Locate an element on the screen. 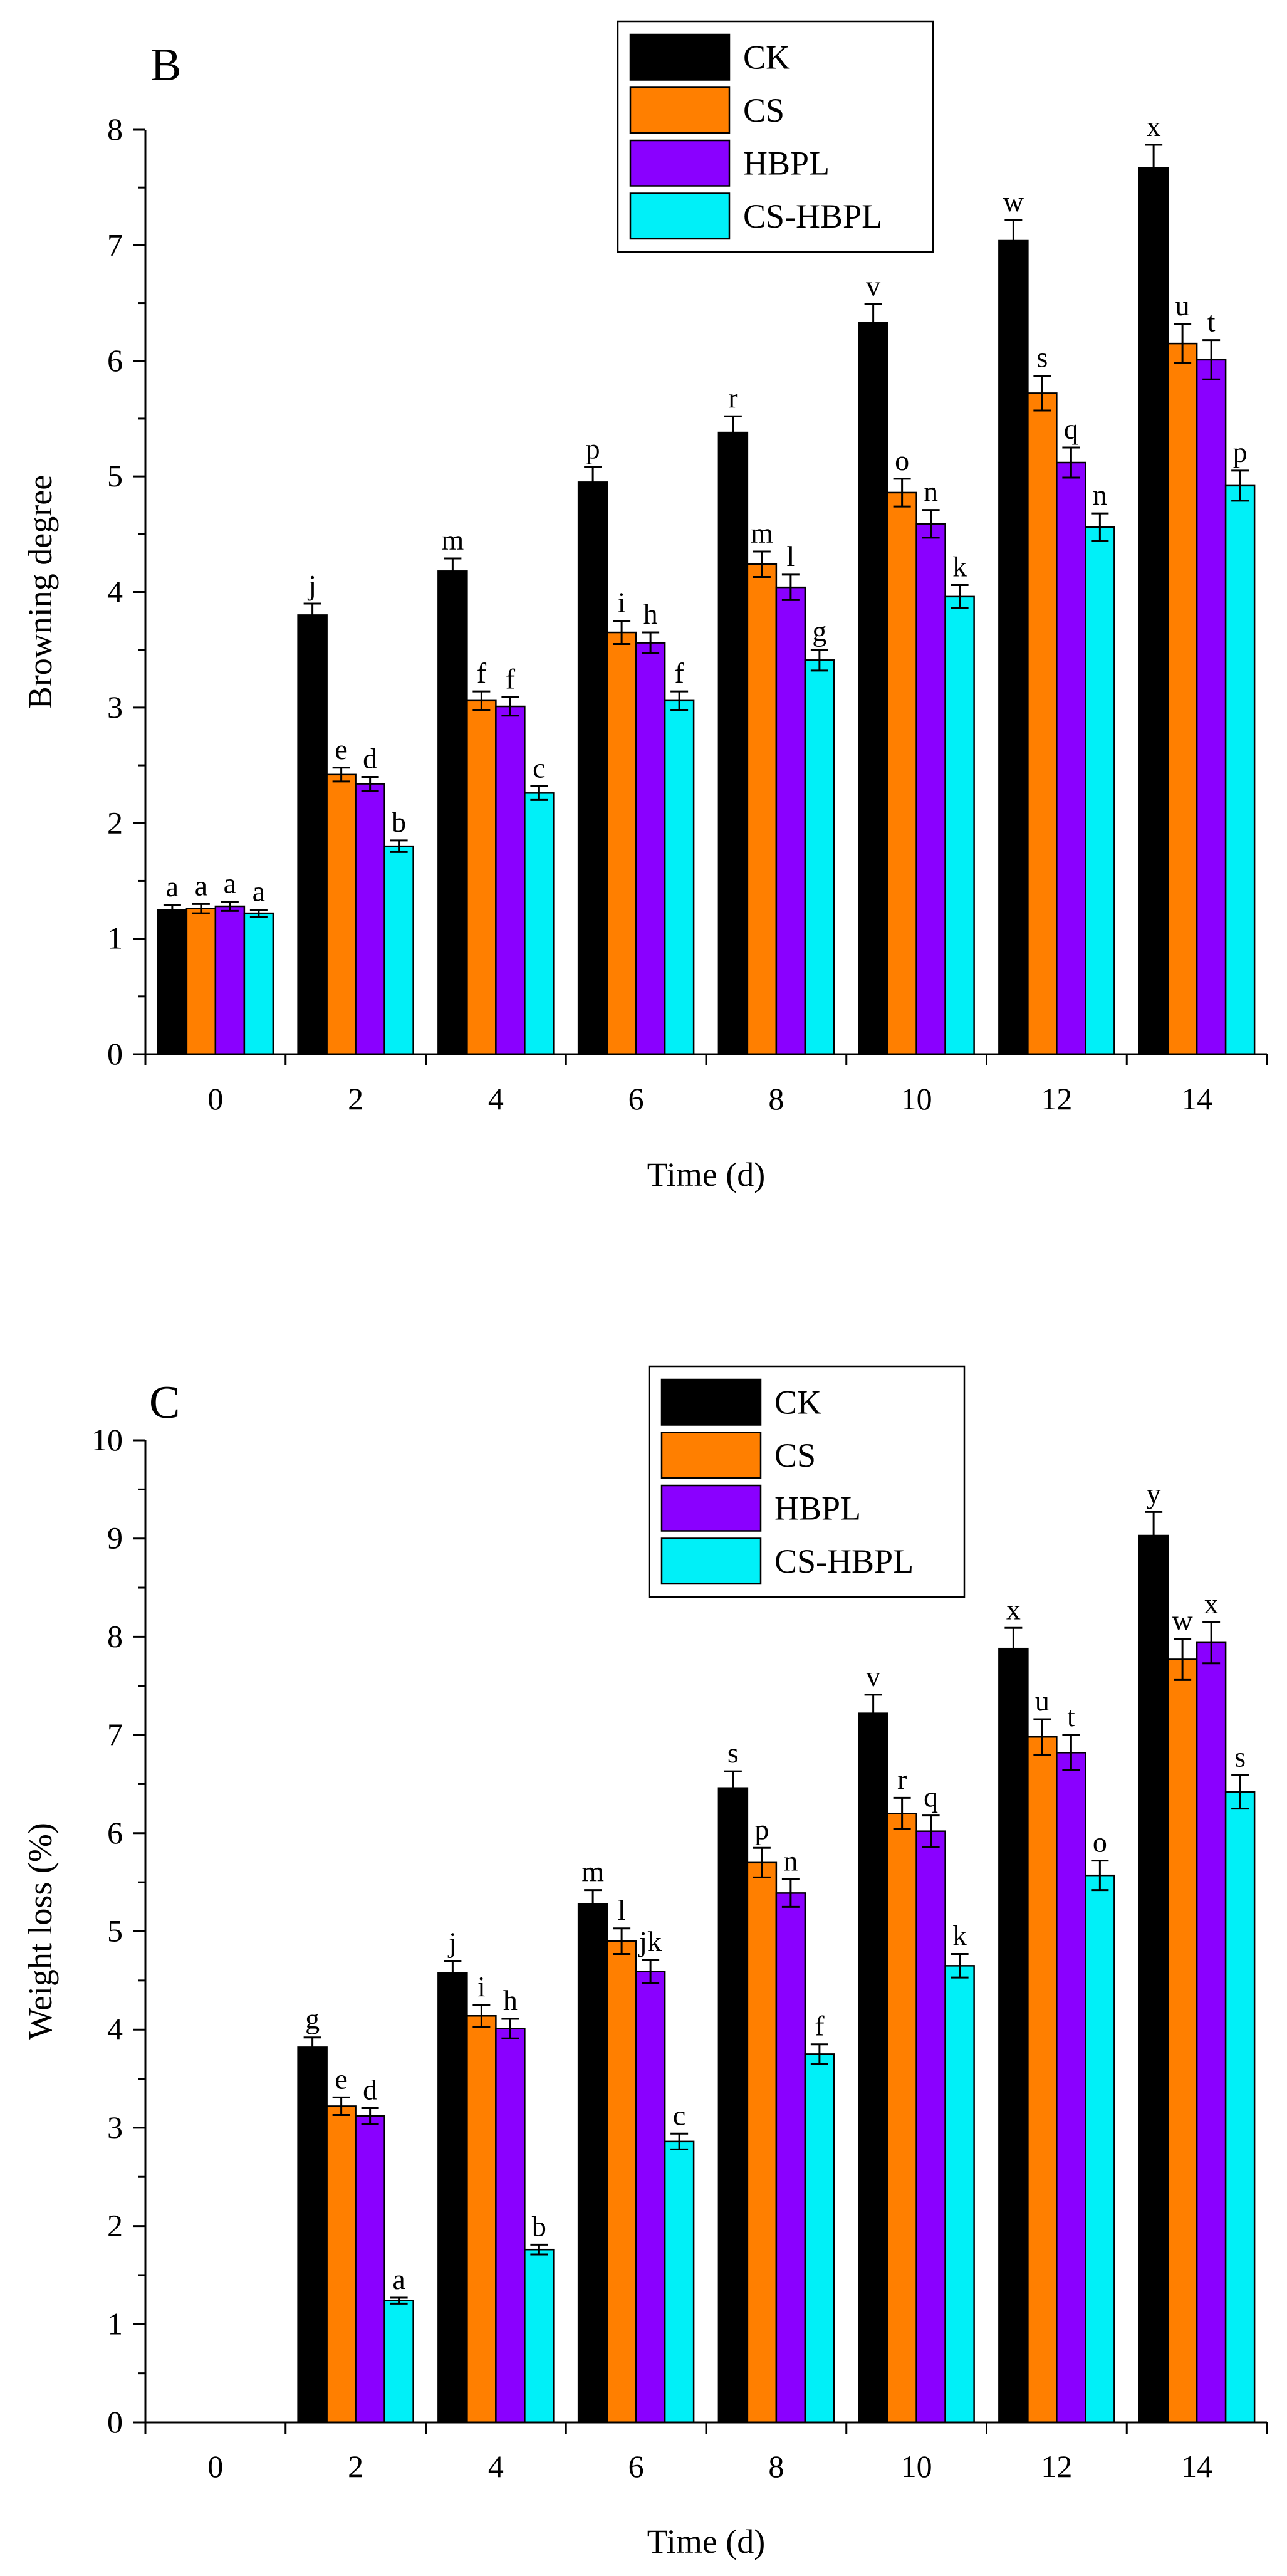 Image resolution: width=1287 pixels, height=2576 pixels. significance-letter: k is located at coordinates (959, 1936).